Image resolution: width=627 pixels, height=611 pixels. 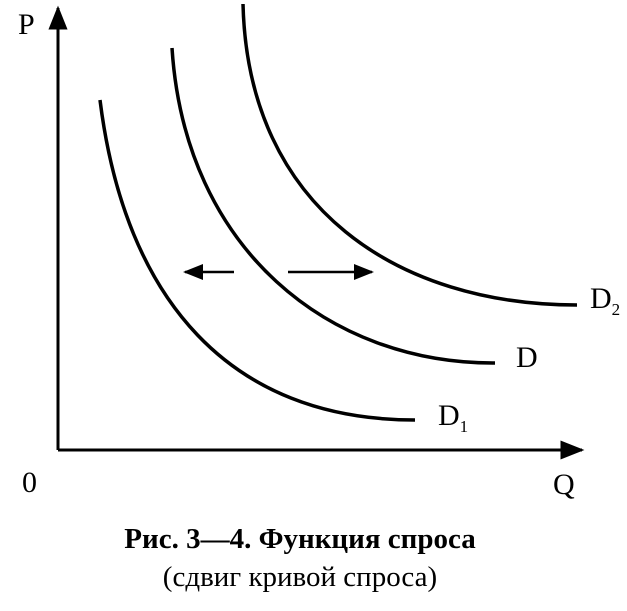 What do you see at coordinates (527, 357) in the screenshot?
I see `curve-label: D` at bounding box center [527, 357].